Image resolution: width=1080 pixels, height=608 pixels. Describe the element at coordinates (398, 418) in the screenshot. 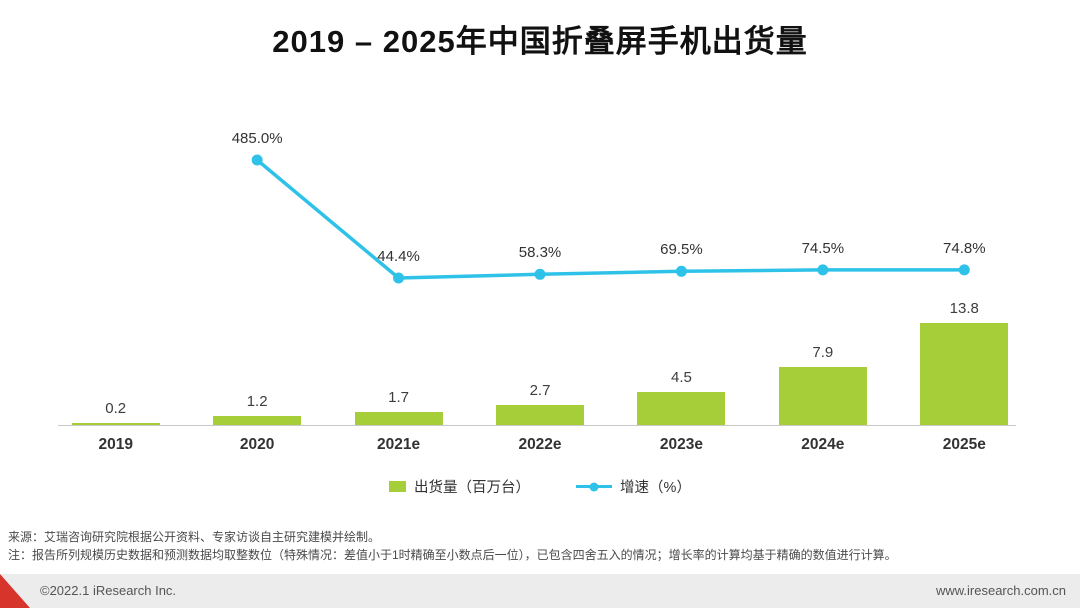

I see `bar-2021e` at that location.